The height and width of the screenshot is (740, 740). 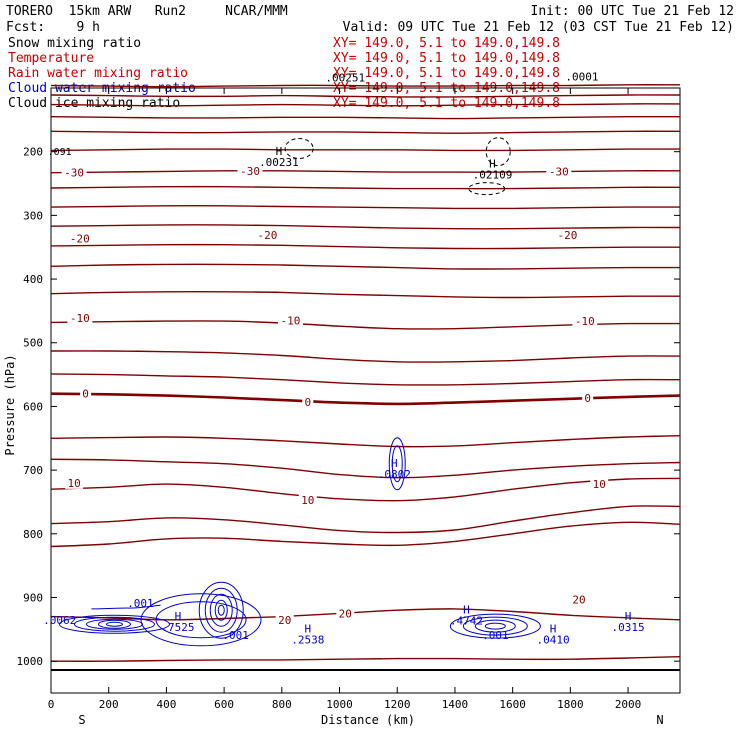 What do you see at coordinates (466, 620) in the screenshot?
I see `max-value: .4742` at bounding box center [466, 620].